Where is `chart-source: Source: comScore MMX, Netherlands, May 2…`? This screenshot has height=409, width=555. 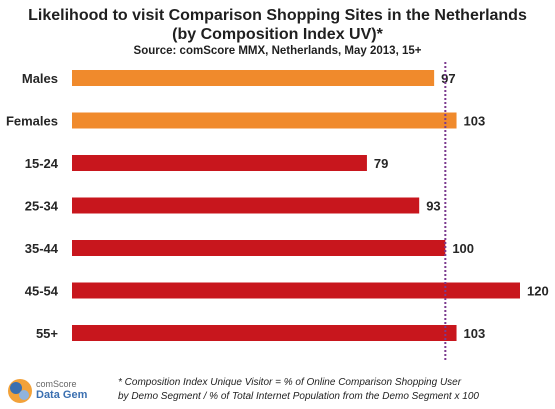
chart-source: Source: comScore MMX, Netherlands, May 2… is located at coordinates (277, 51).